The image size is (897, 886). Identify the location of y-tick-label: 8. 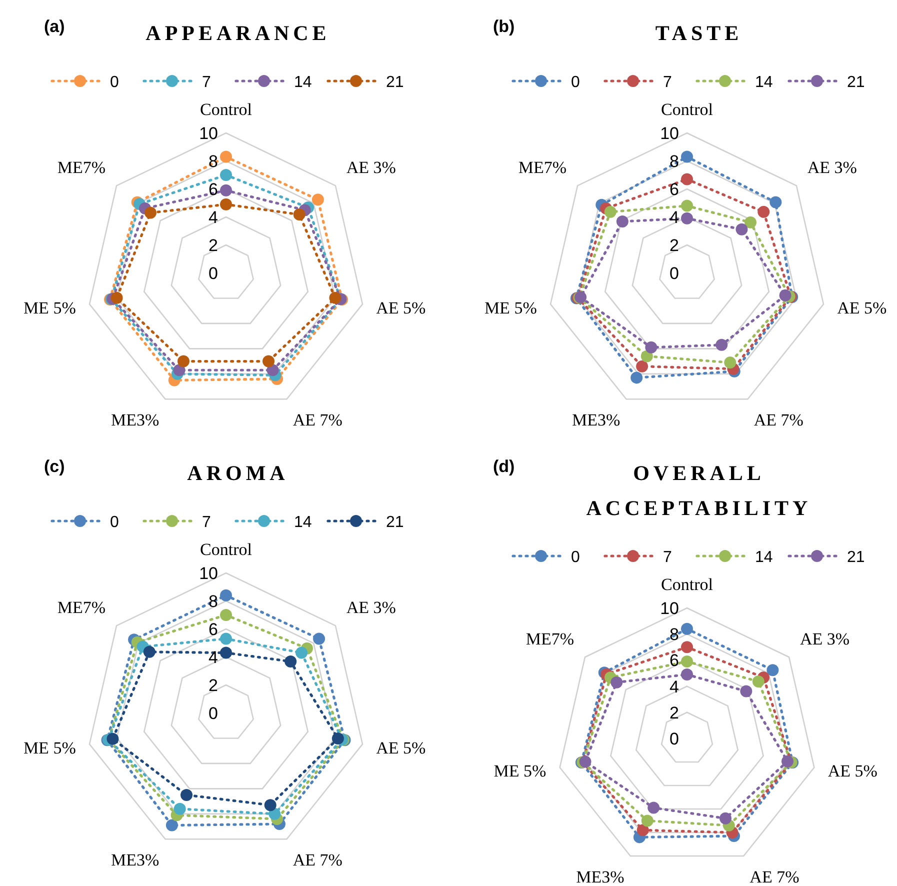
(674, 634).